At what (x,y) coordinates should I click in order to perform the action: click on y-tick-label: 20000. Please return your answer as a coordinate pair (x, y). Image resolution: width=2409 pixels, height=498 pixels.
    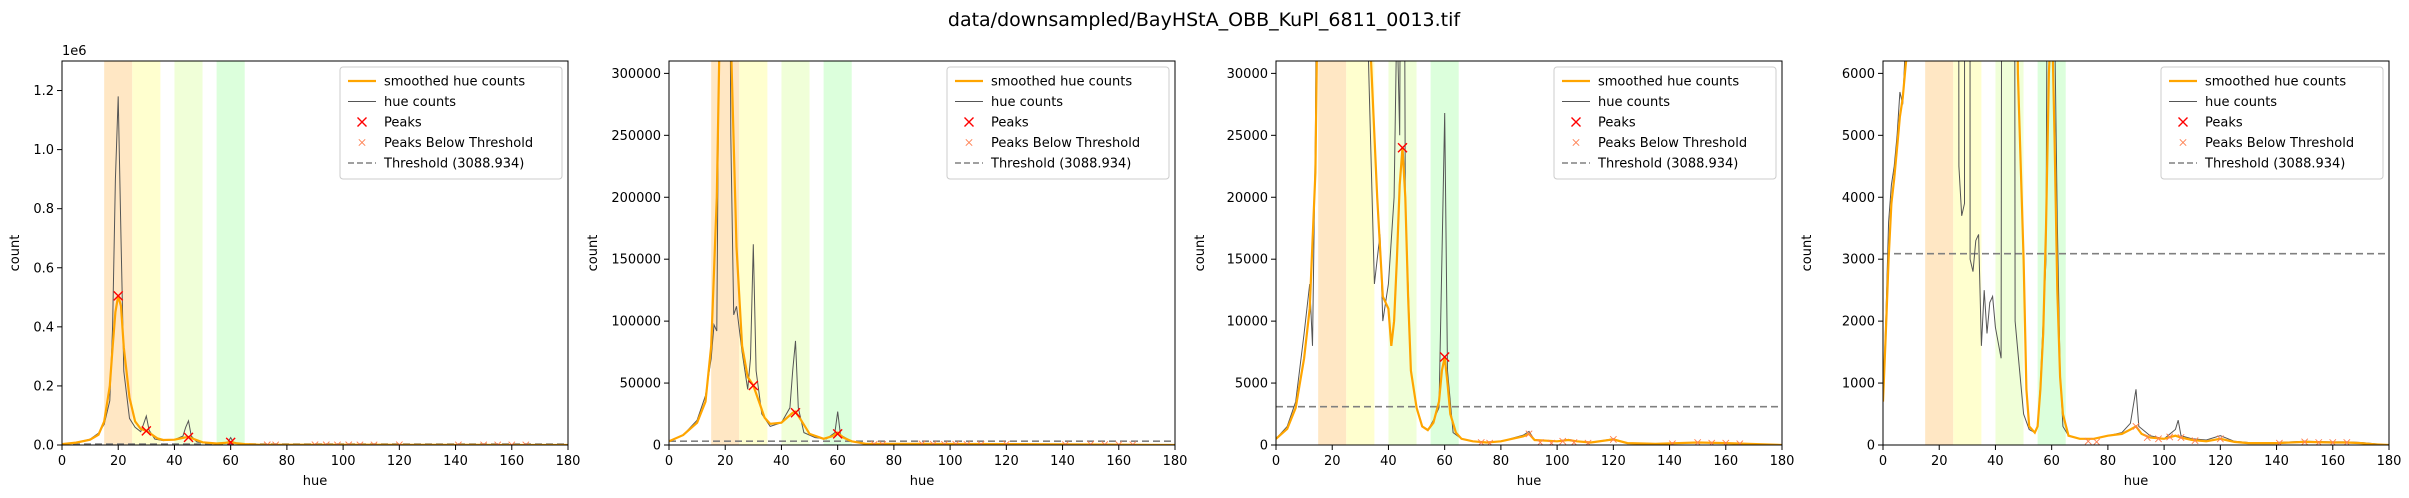
    Looking at the image, I should click on (1247, 198).